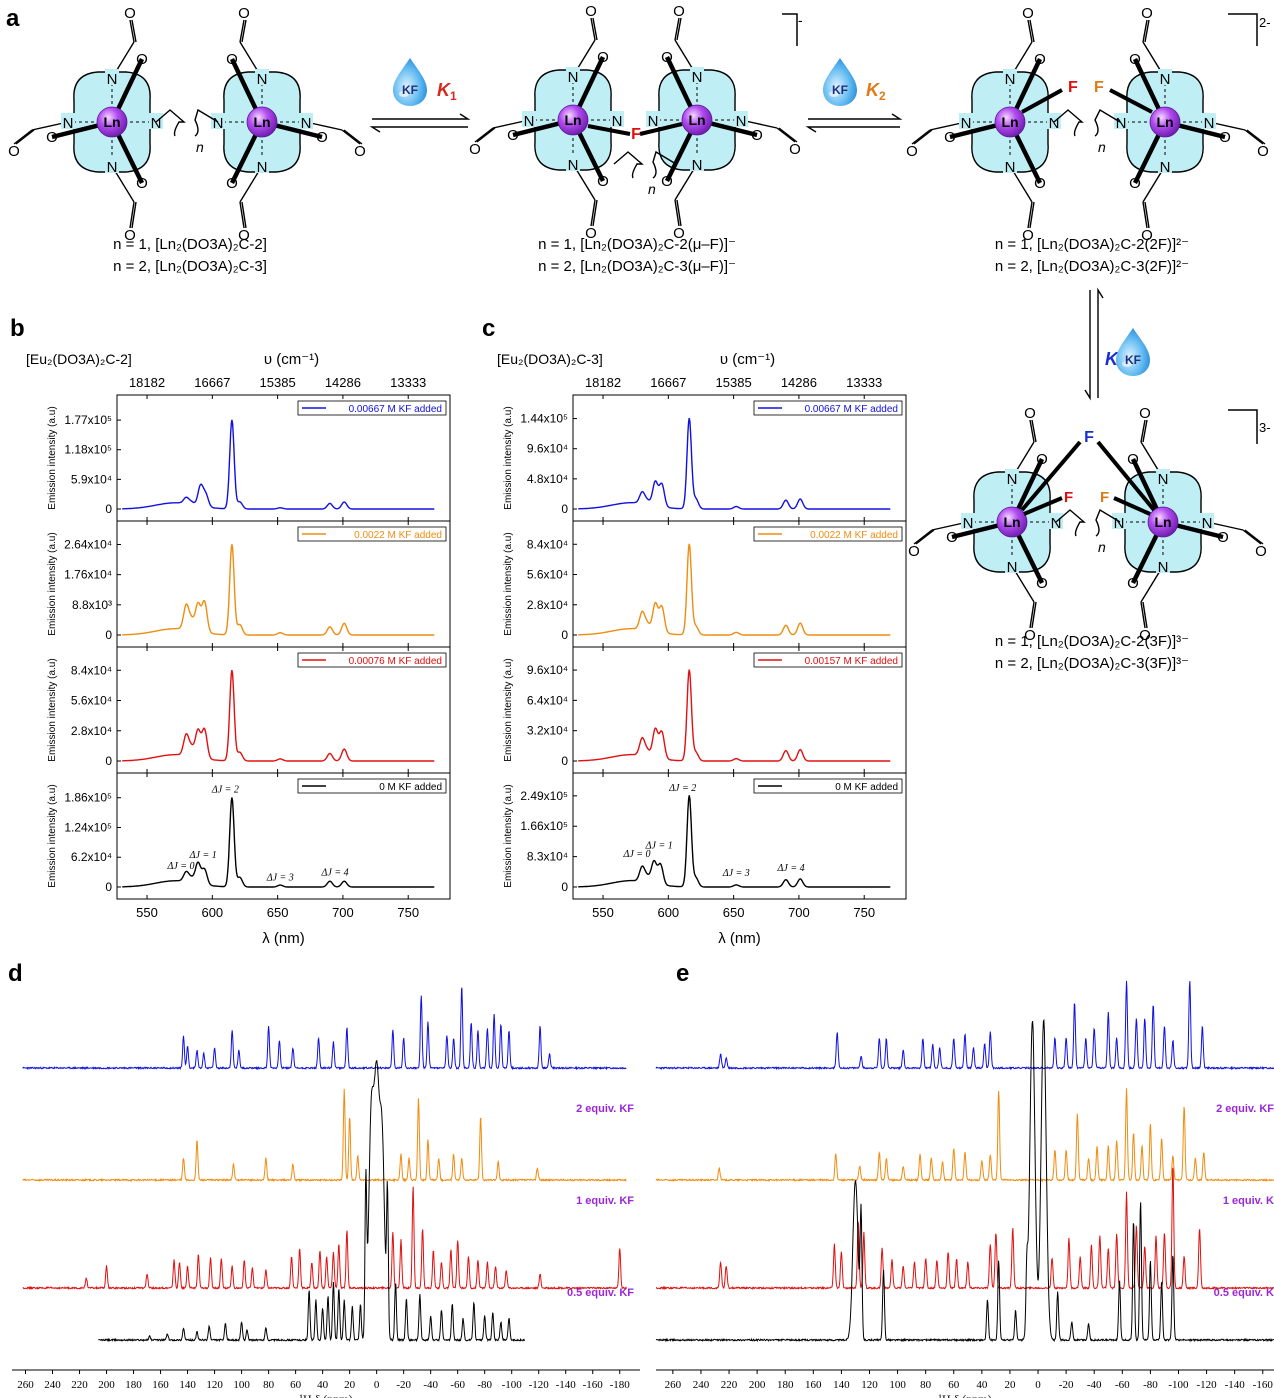 Image resolution: width=1274 pixels, height=1398 pixels. I want to click on k3-label: K, so click(1112, 359).